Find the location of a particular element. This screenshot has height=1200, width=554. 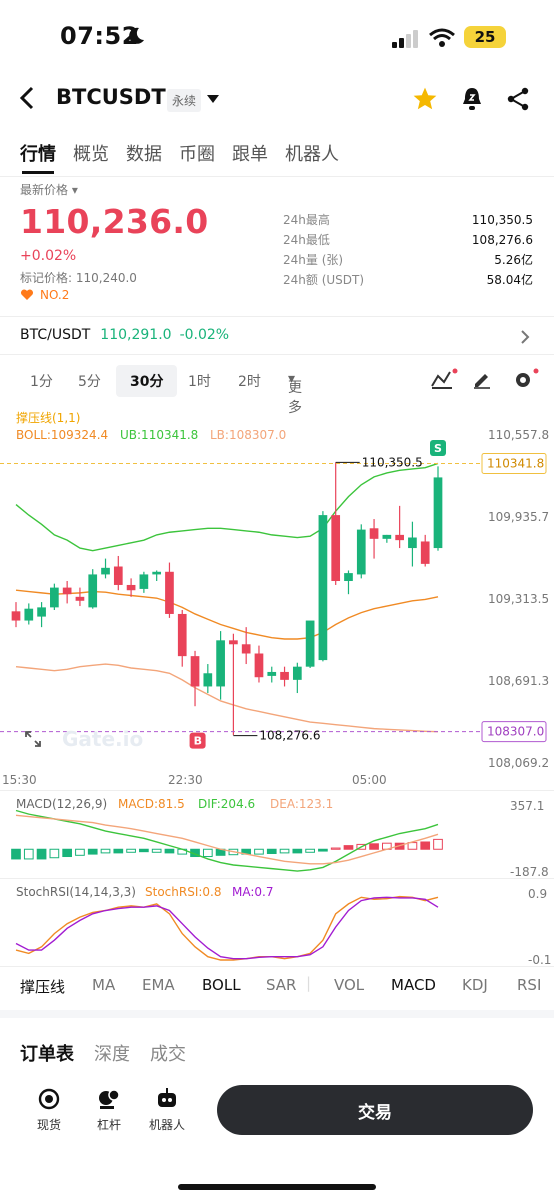

nav-robot: 机器人 is located at coordinates (167, 1110).